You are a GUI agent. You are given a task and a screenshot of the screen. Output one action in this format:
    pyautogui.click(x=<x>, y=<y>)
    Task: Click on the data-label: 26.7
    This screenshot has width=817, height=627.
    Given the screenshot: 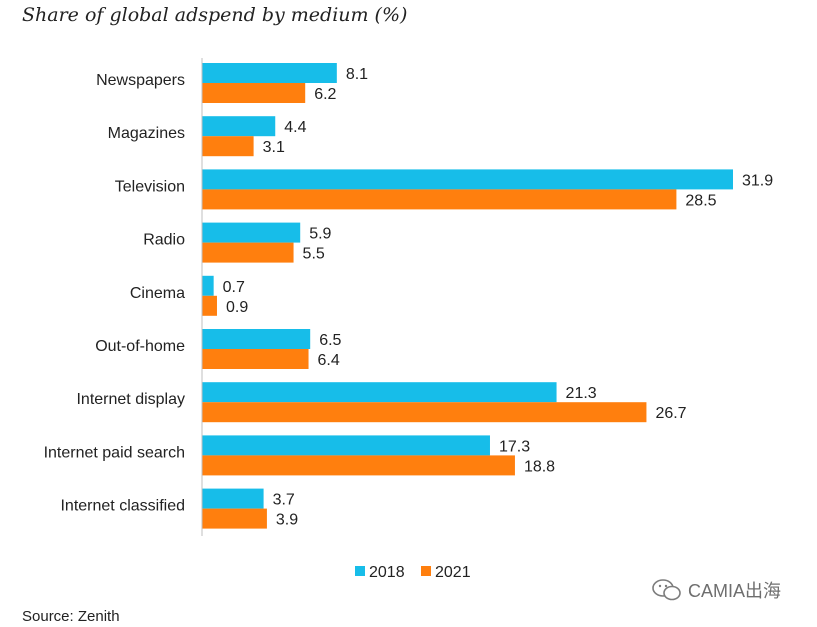 What is the action you would take?
    pyautogui.click(x=670, y=413)
    